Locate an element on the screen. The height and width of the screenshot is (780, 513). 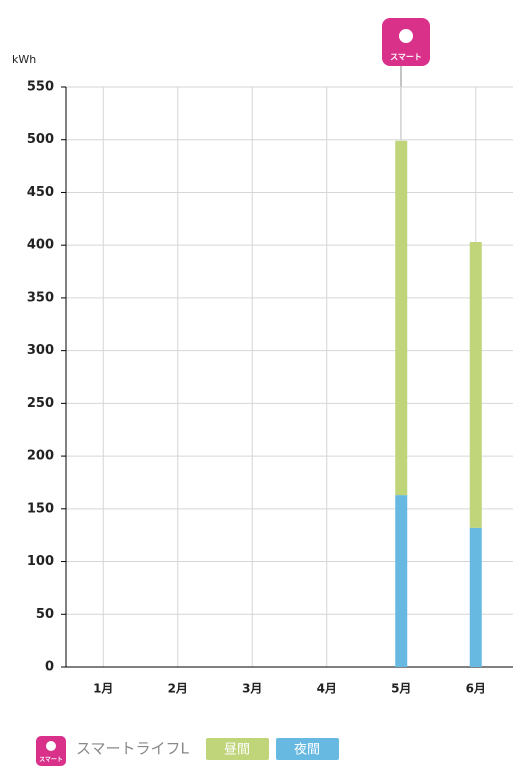
y-tick-label: 350 is located at coordinates (40, 297).